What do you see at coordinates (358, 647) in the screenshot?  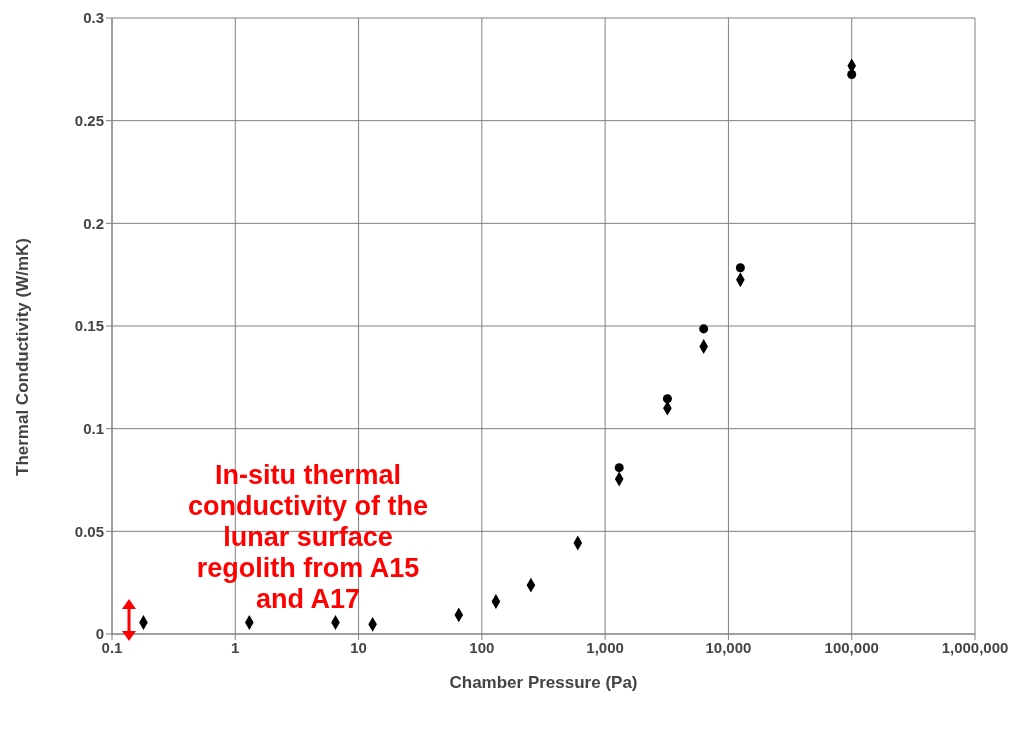 I see `x-tick-label: 10` at bounding box center [358, 647].